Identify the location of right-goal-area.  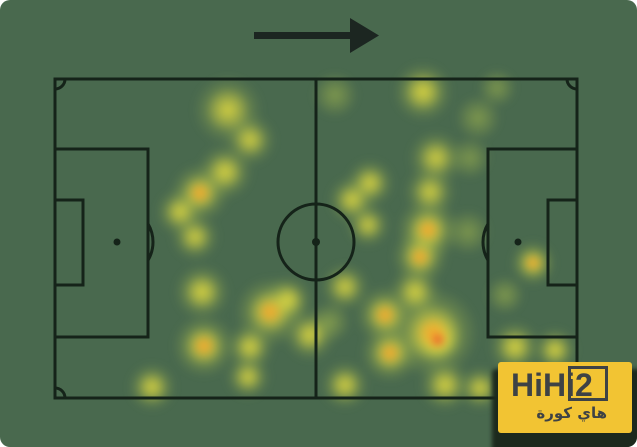
(562, 242).